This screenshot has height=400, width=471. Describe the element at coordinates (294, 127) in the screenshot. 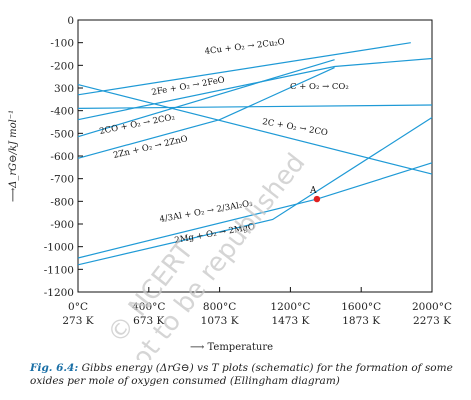

I see `reaction-label: 2C + O₂ → 2CO` at that location.